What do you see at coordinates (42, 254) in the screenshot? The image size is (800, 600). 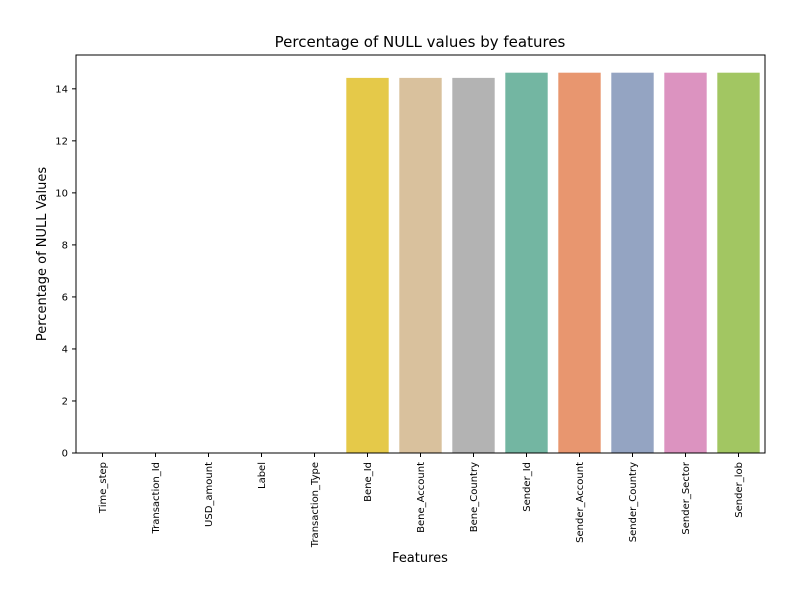 I see `y-axis-label: Percentage of NULL Values` at bounding box center [42, 254].